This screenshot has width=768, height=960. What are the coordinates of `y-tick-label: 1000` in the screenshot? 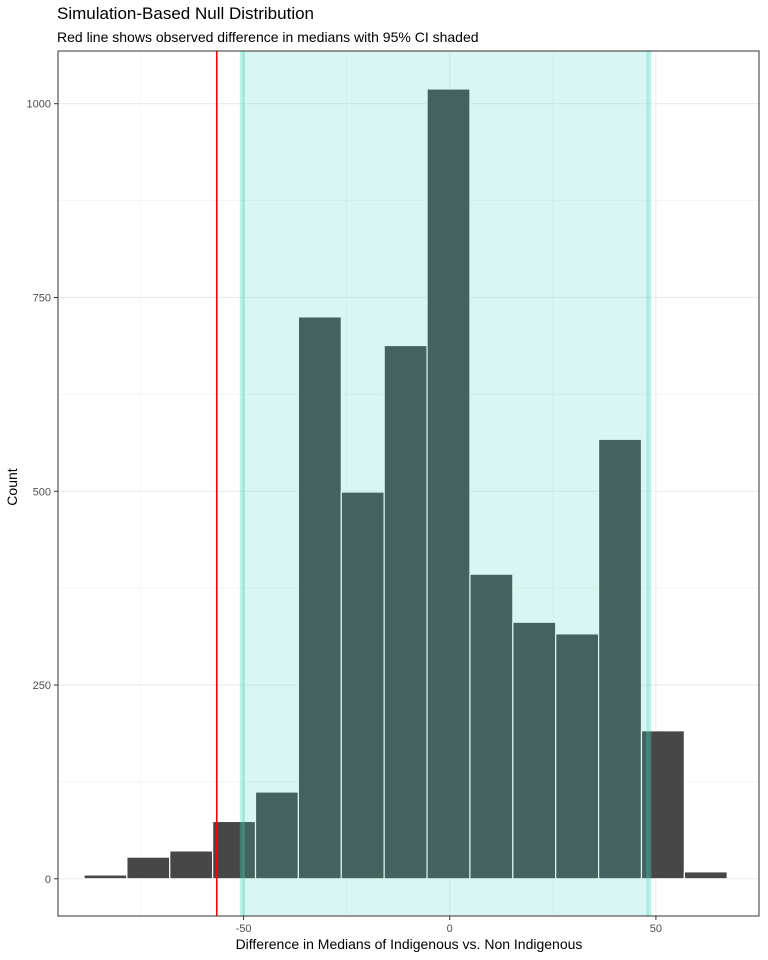 It's located at (39, 105).